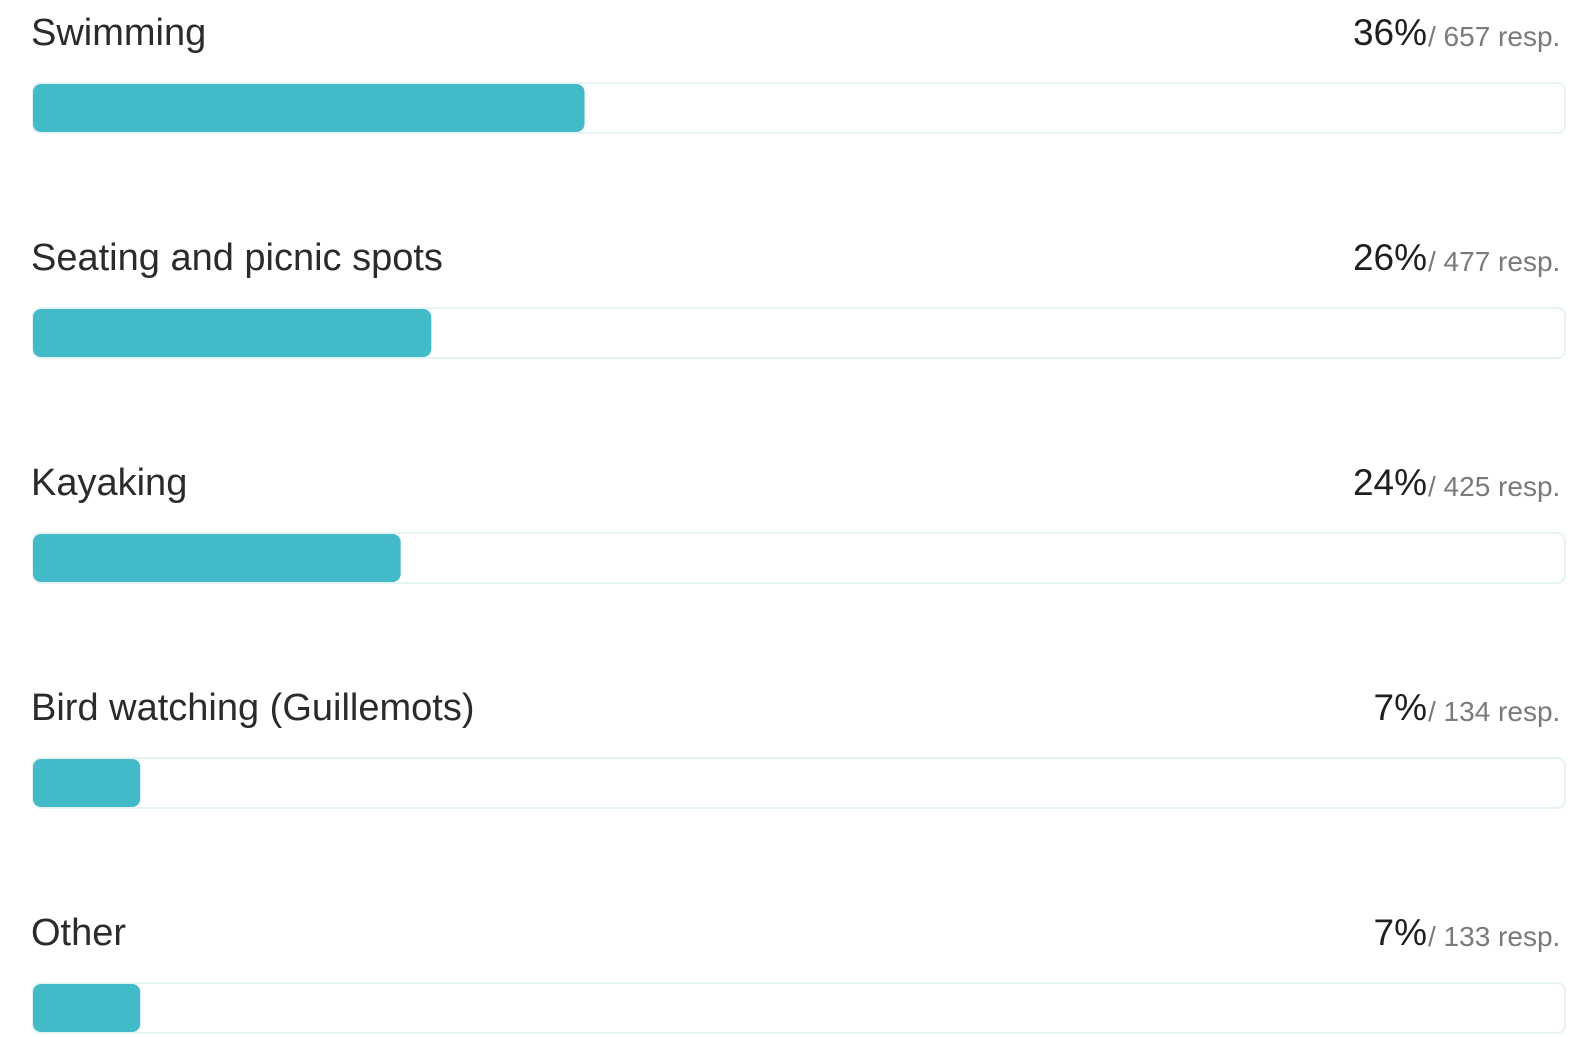 Image resolution: width=1577 pixels, height=1037 pixels. What do you see at coordinates (1494, 261) in the screenshot?
I see `count-label: / 477 resp.` at bounding box center [1494, 261].